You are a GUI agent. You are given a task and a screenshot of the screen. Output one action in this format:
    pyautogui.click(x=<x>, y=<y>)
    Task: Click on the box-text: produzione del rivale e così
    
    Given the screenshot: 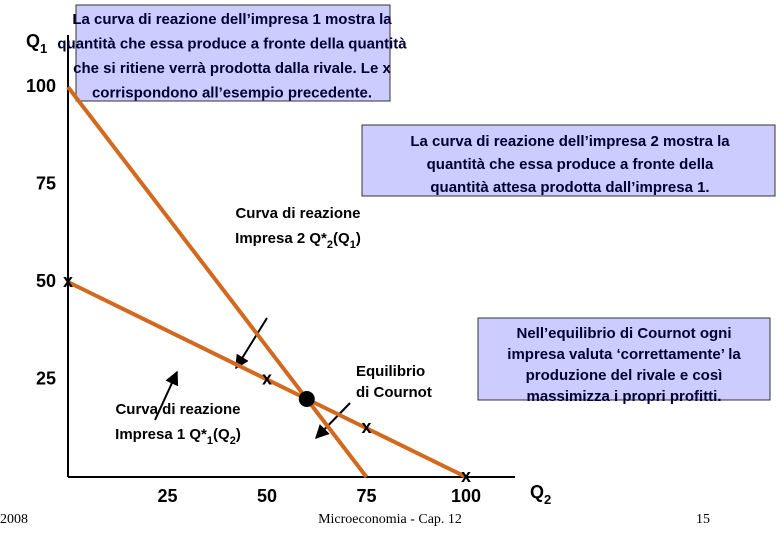 What is the action you would take?
    pyautogui.click(x=624, y=375)
    